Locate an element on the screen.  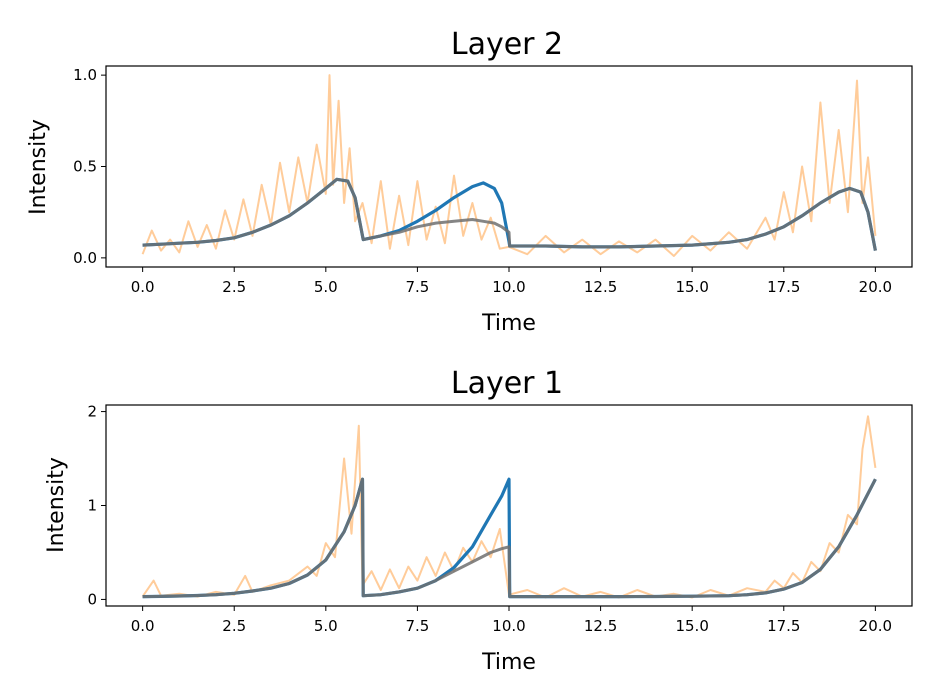
y-tick-label: 1 is located at coordinates (92, 506).